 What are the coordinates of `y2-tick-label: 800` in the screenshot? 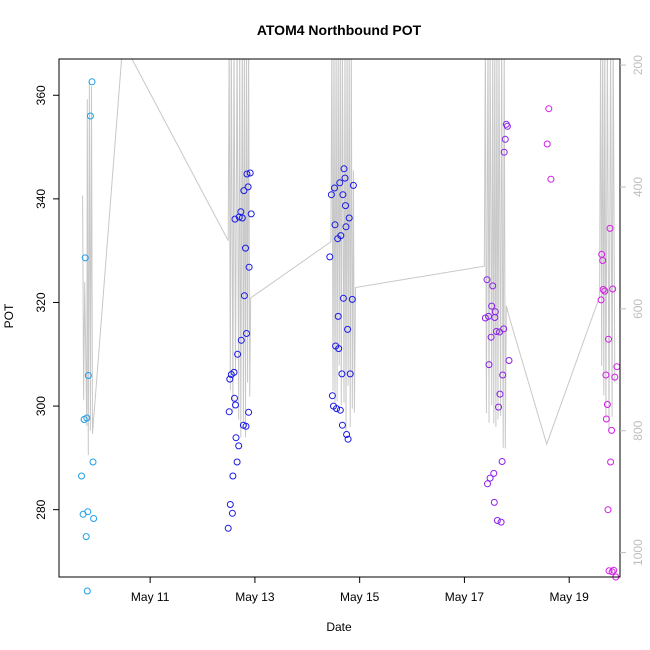 It's located at (638, 430).